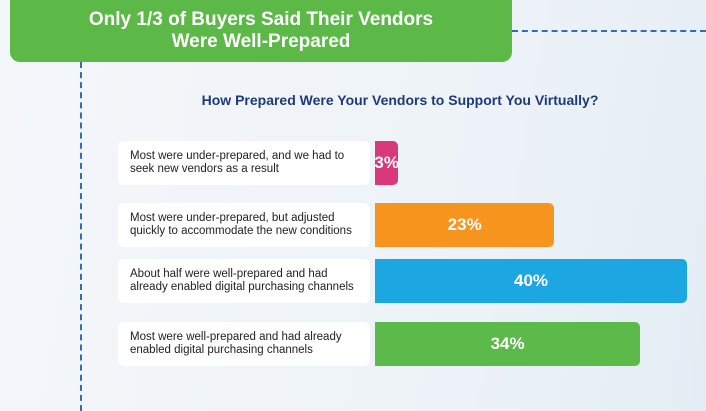  I want to click on bar: 40%, so click(531, 281).